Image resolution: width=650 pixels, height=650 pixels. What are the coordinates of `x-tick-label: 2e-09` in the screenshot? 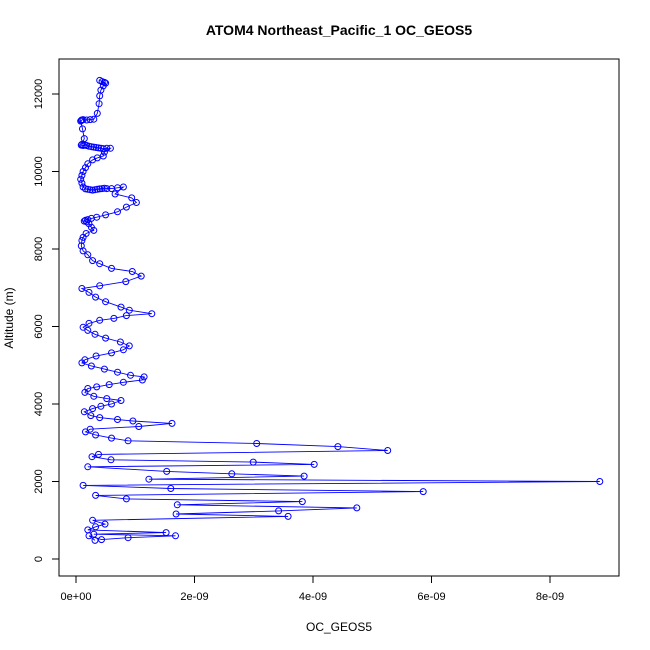 It's located at (194, 597).